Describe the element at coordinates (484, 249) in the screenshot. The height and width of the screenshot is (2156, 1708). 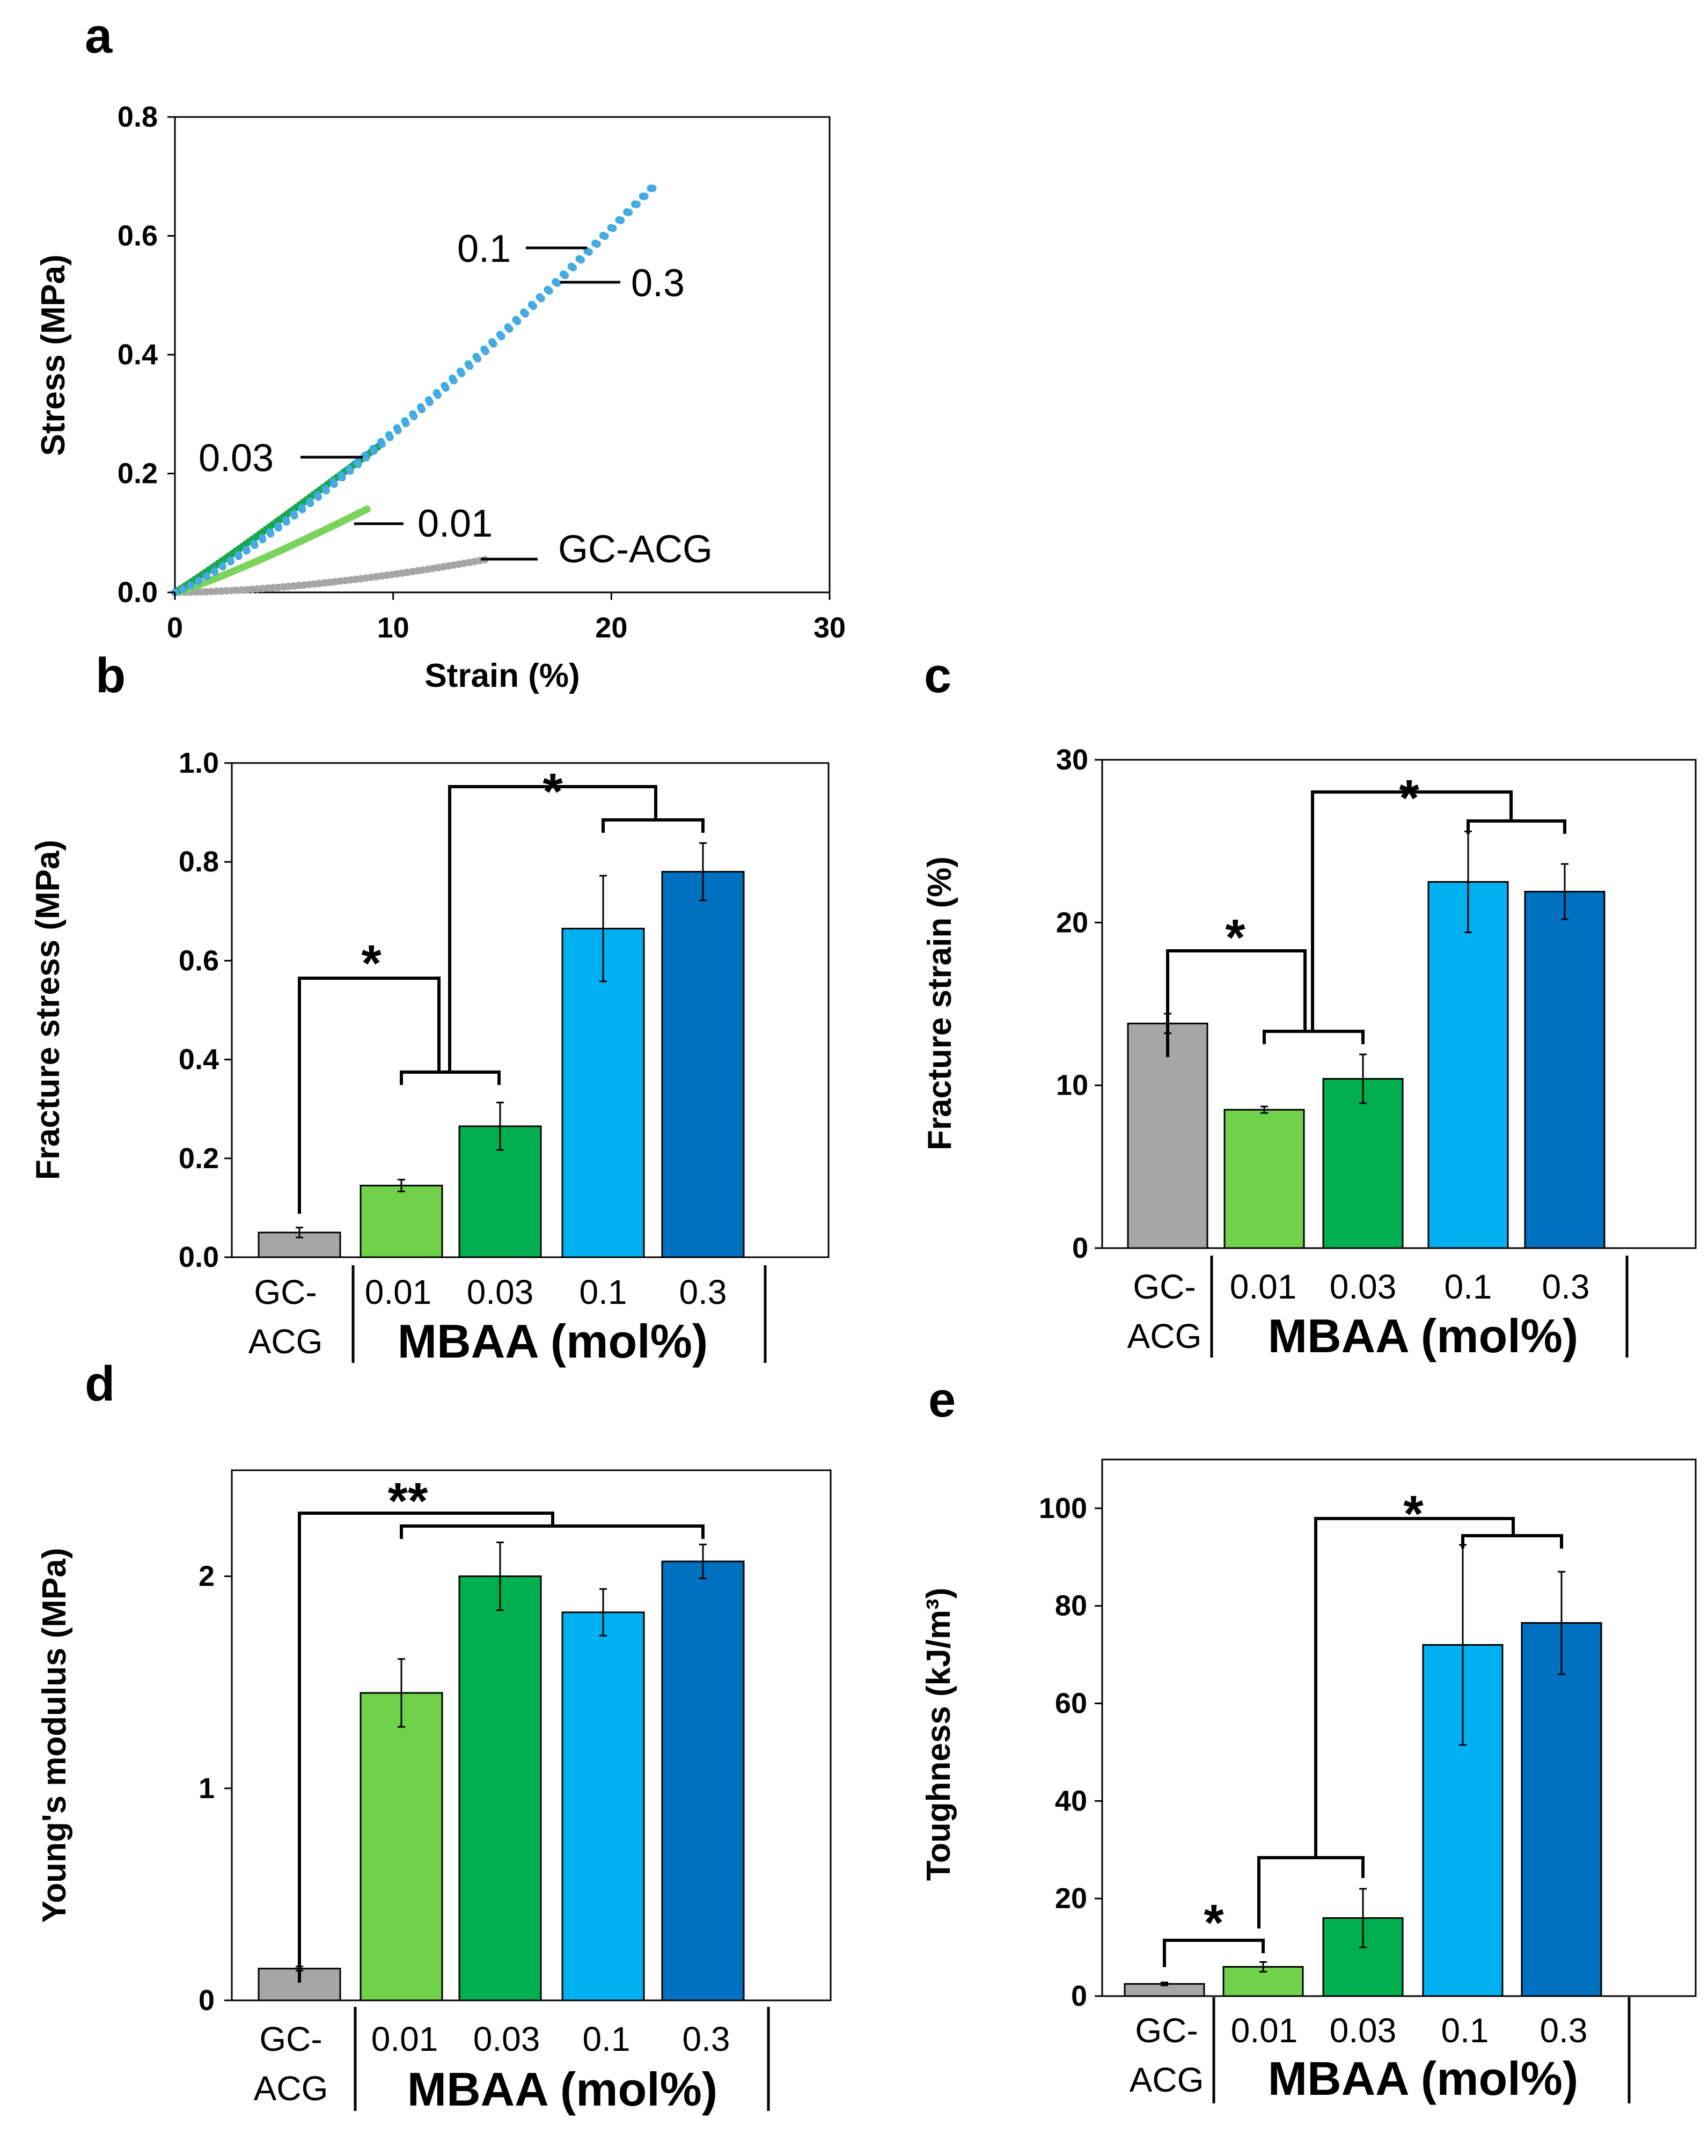
I see `curve-label-01: 0.1` at that location.